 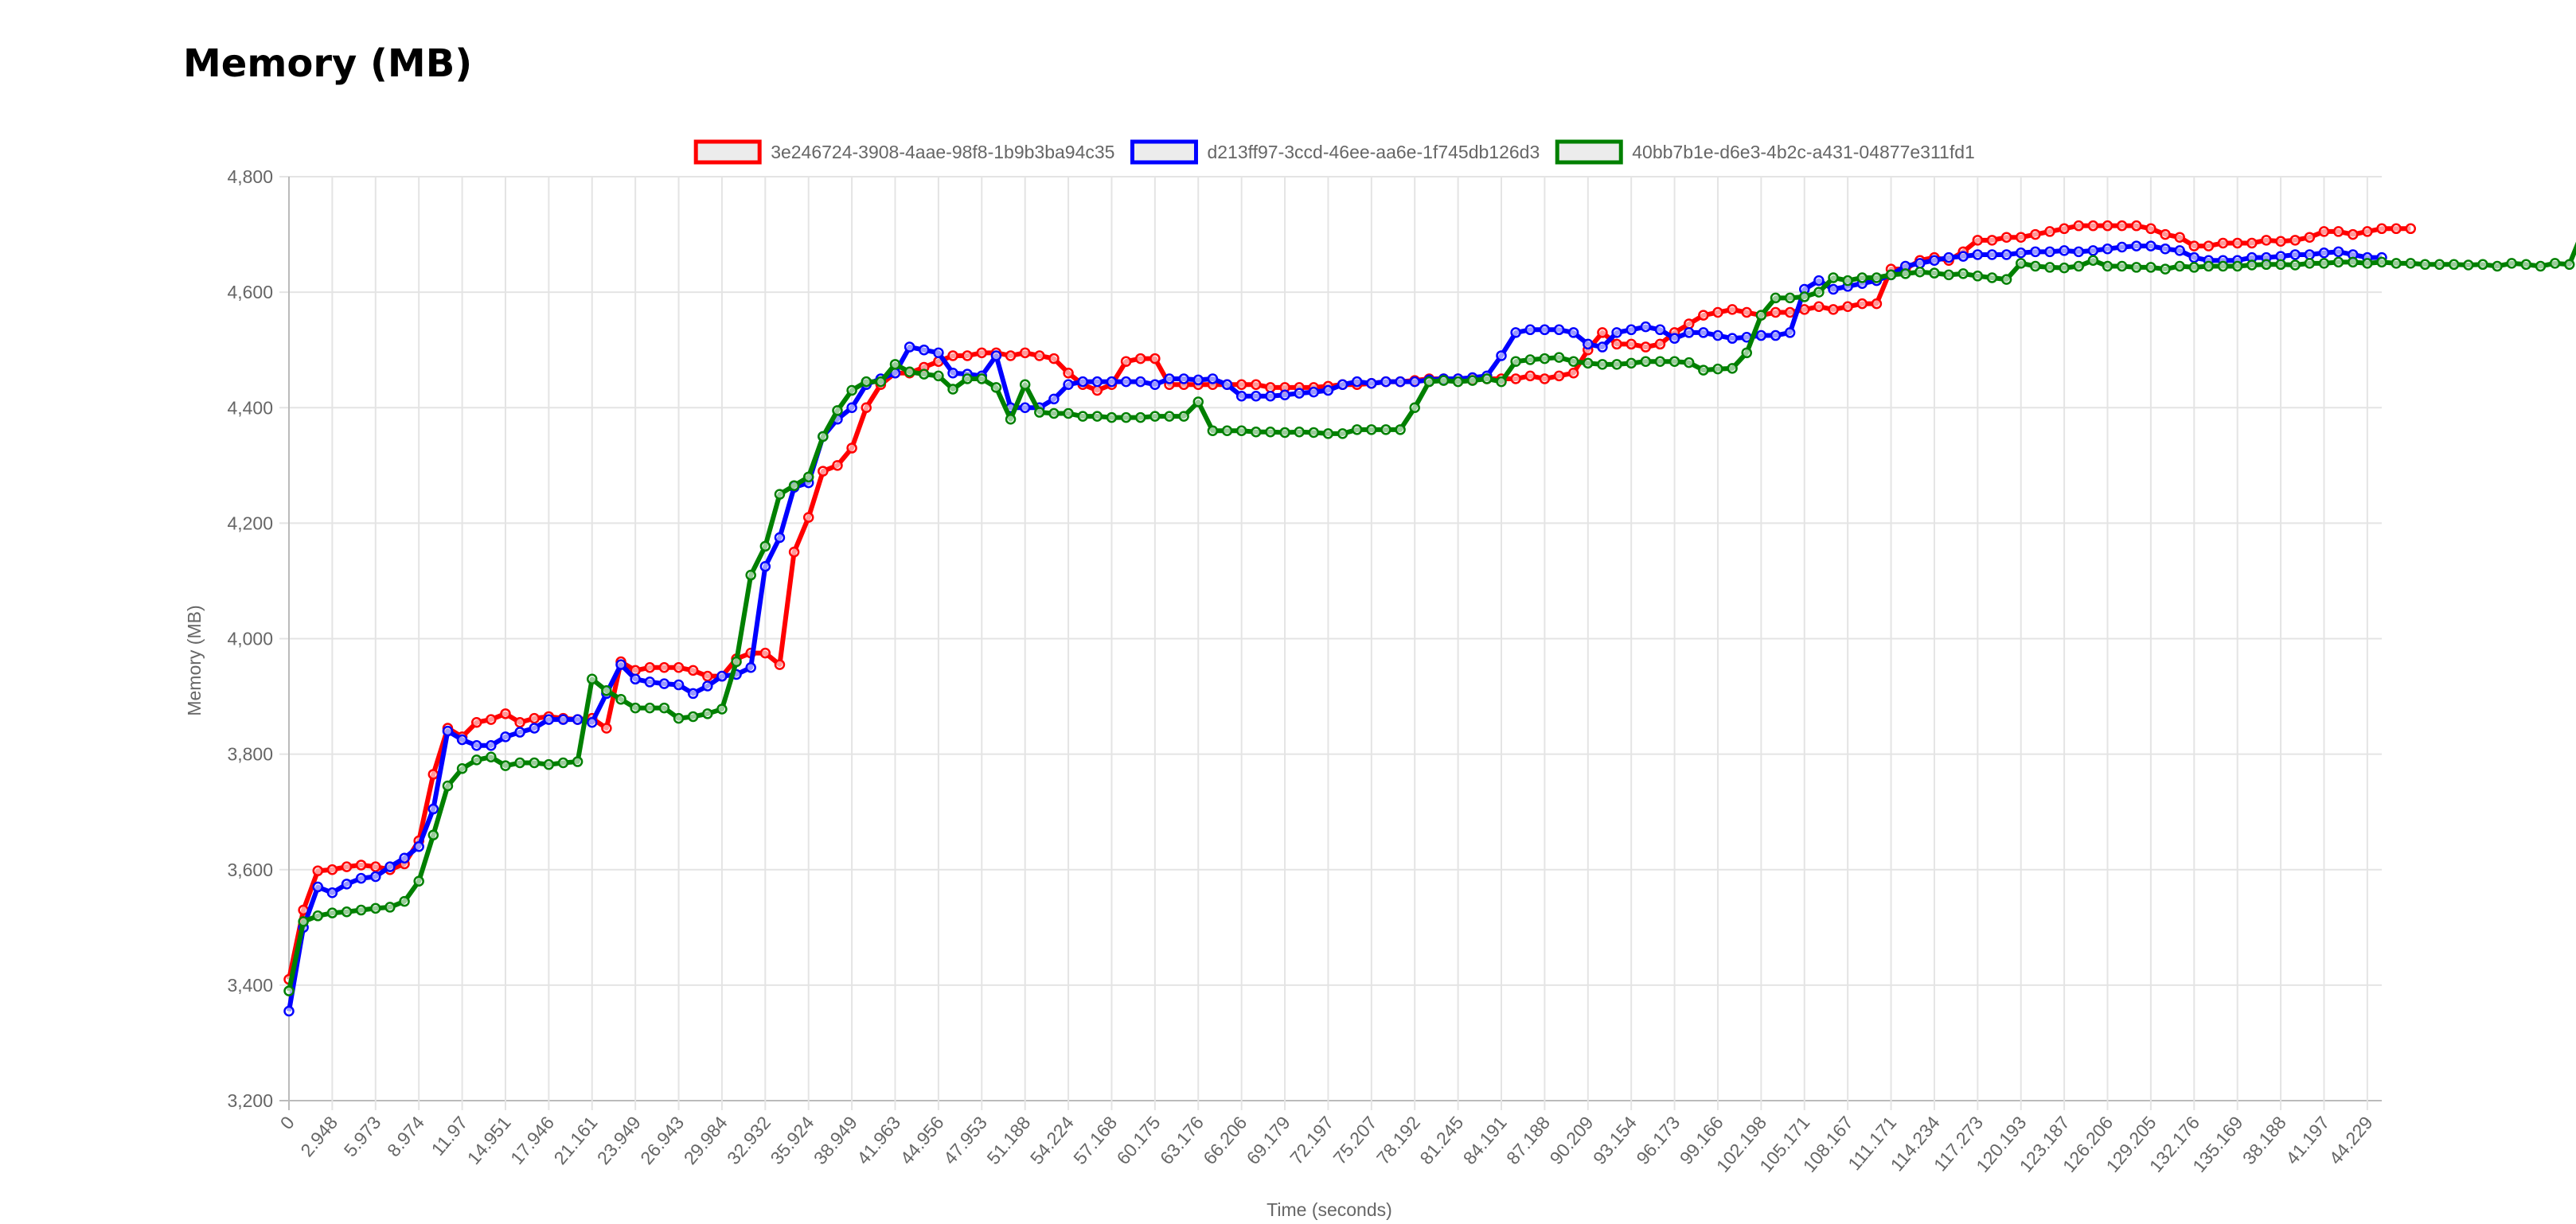 What do you see at coordinates (1182, 1141) in the screenshot?
I see `x-tick-label: 63.176` at bounding box center [1182, 1141].